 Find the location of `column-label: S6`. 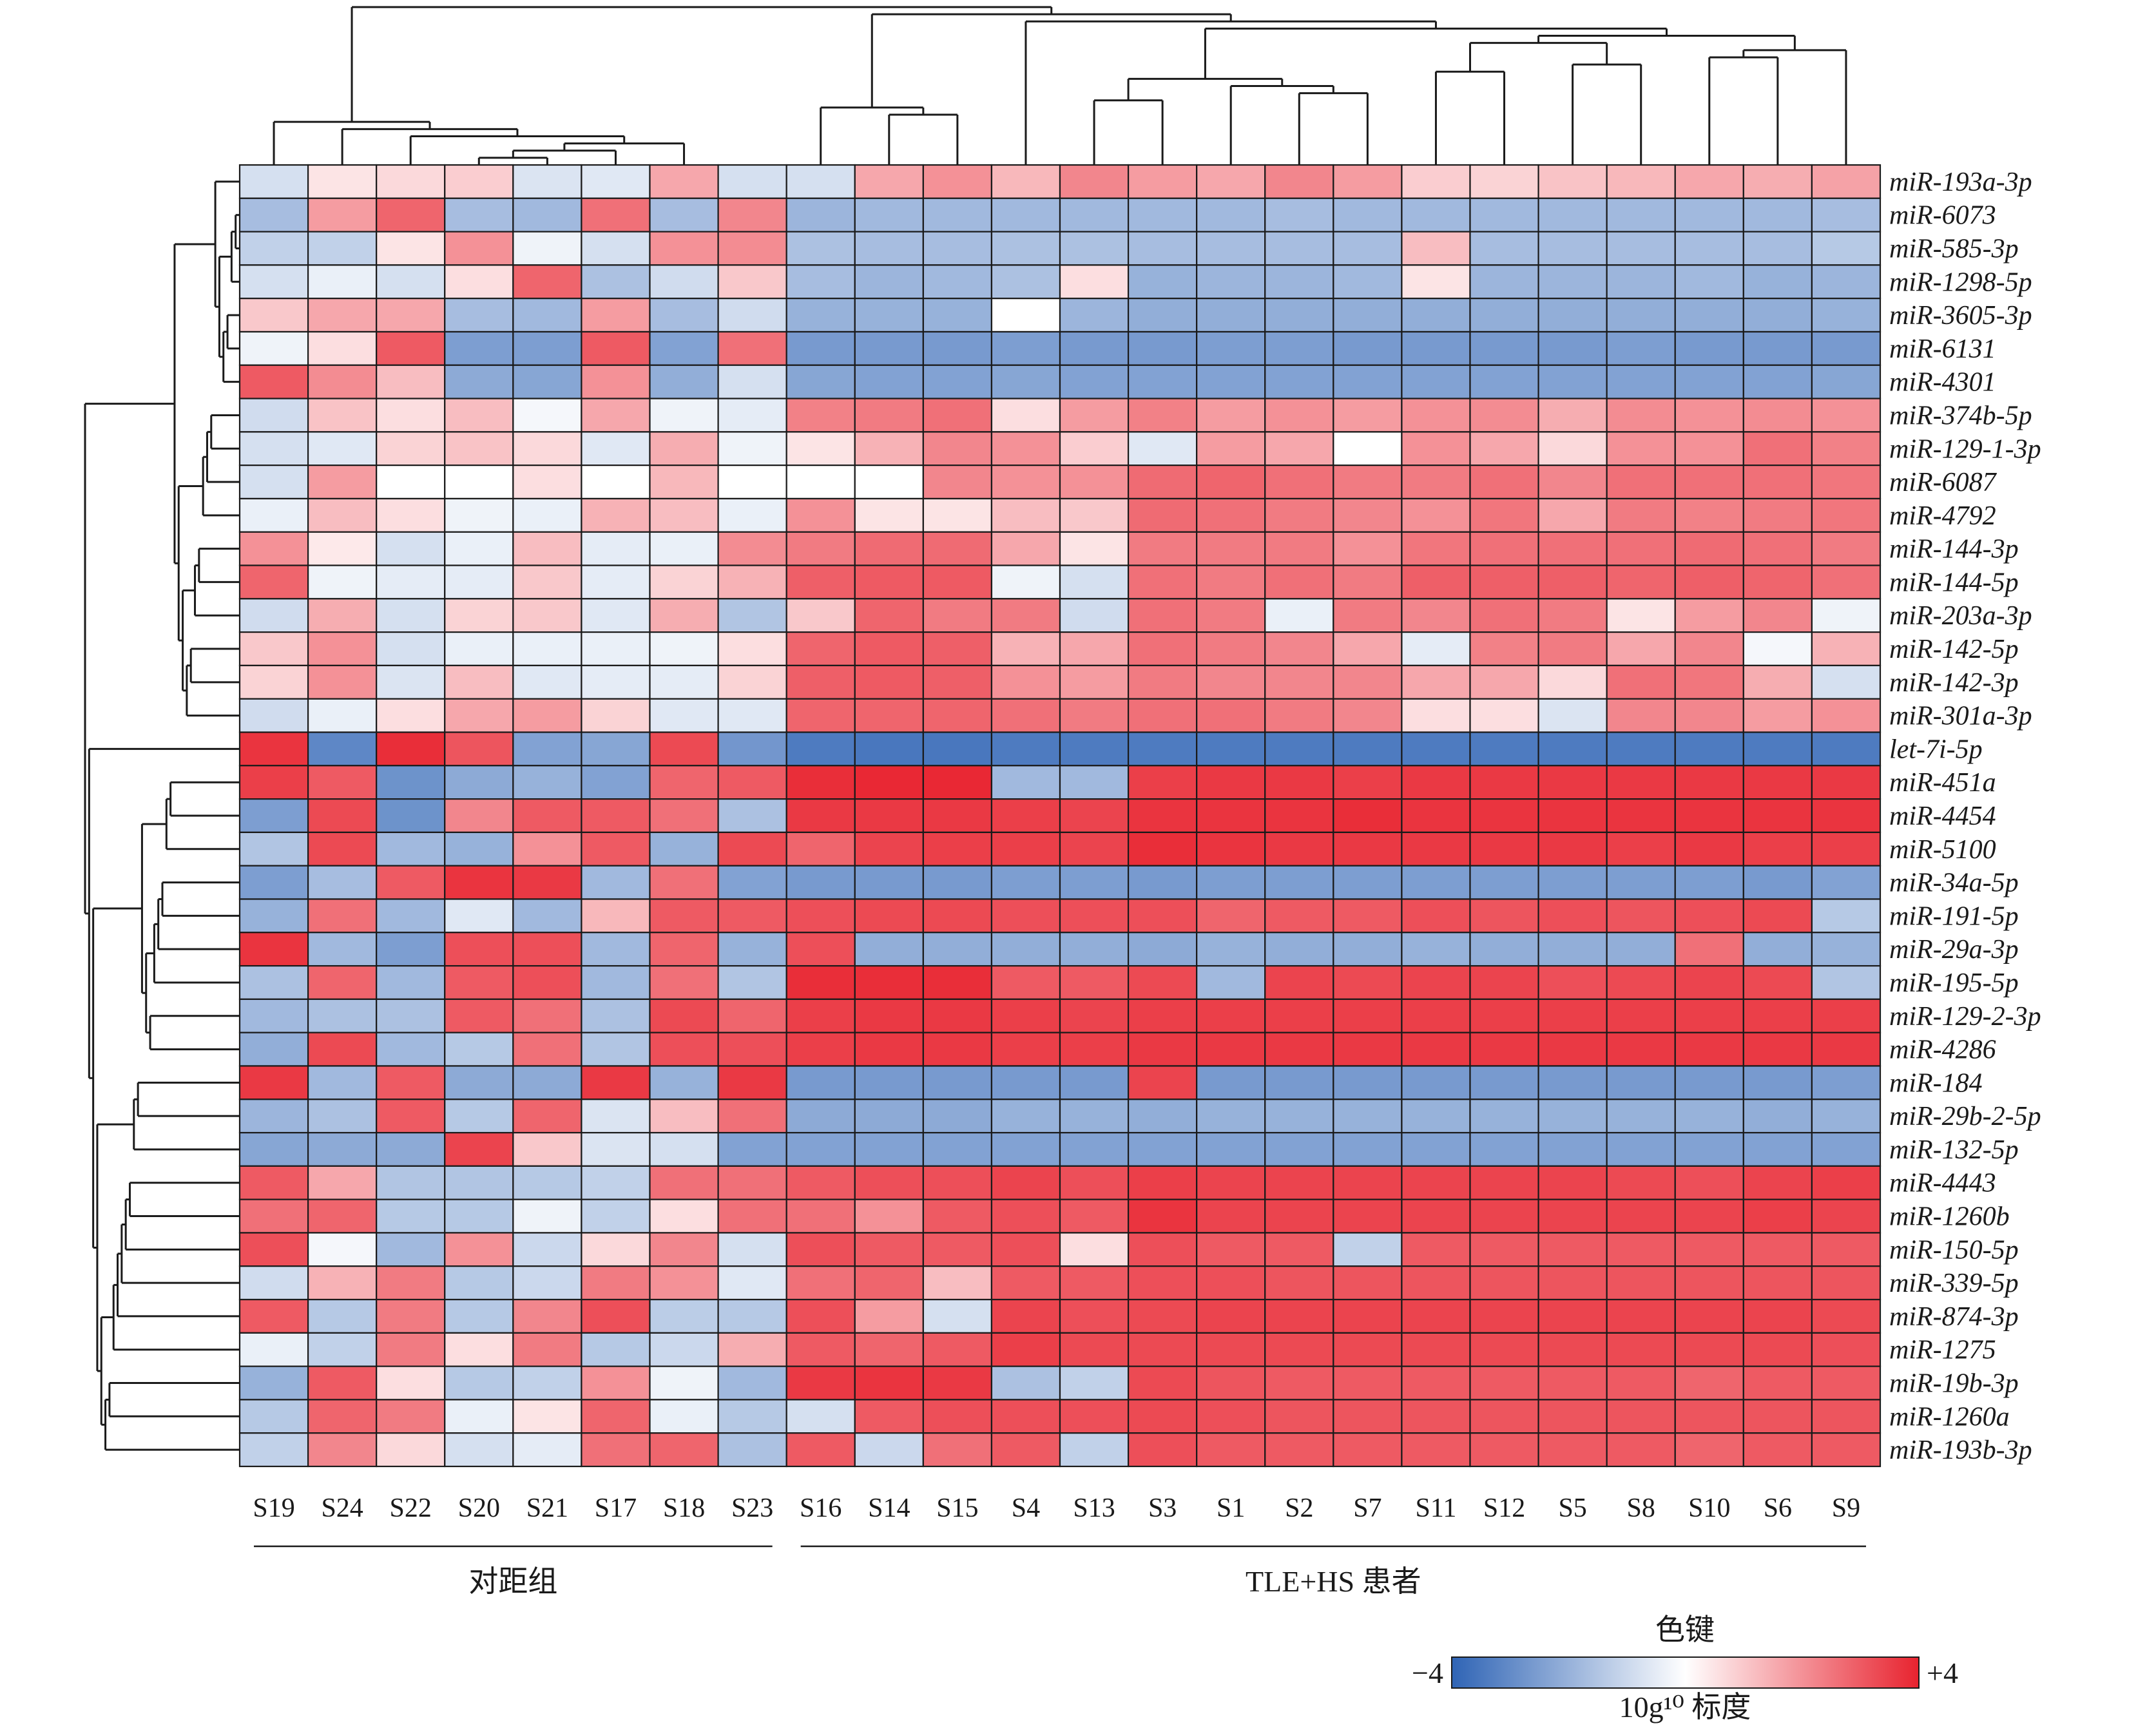

column-label: S6 is located at coordinates (1778, 1508).